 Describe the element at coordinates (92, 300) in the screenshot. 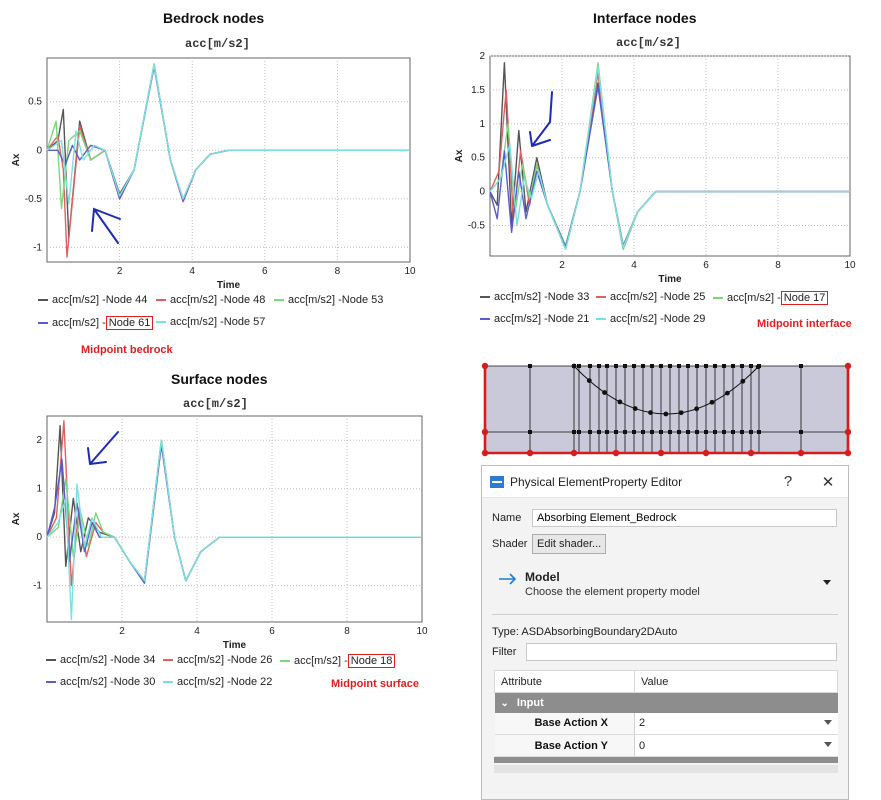

I see `legend-item: acc[m/s2] - Node 44` at that location.